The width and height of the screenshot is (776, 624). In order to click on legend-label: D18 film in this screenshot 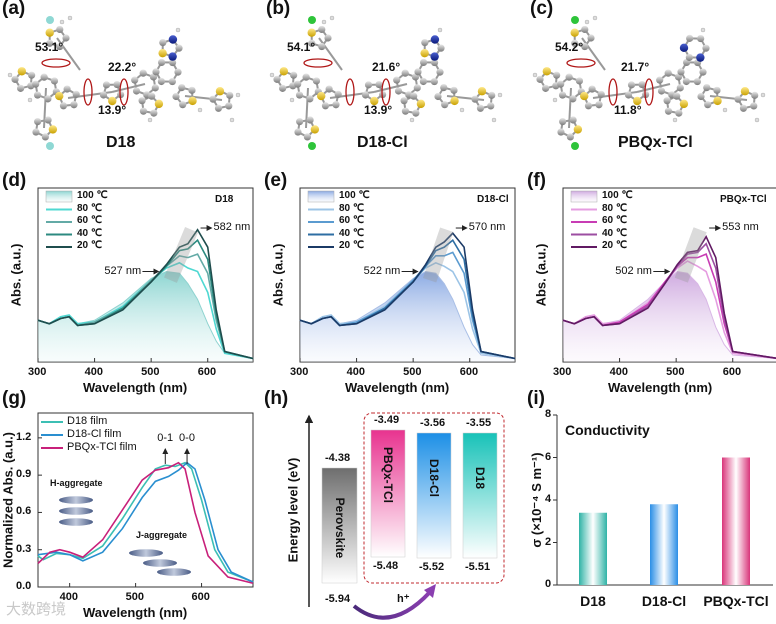, I will do `click(87, 421)`.